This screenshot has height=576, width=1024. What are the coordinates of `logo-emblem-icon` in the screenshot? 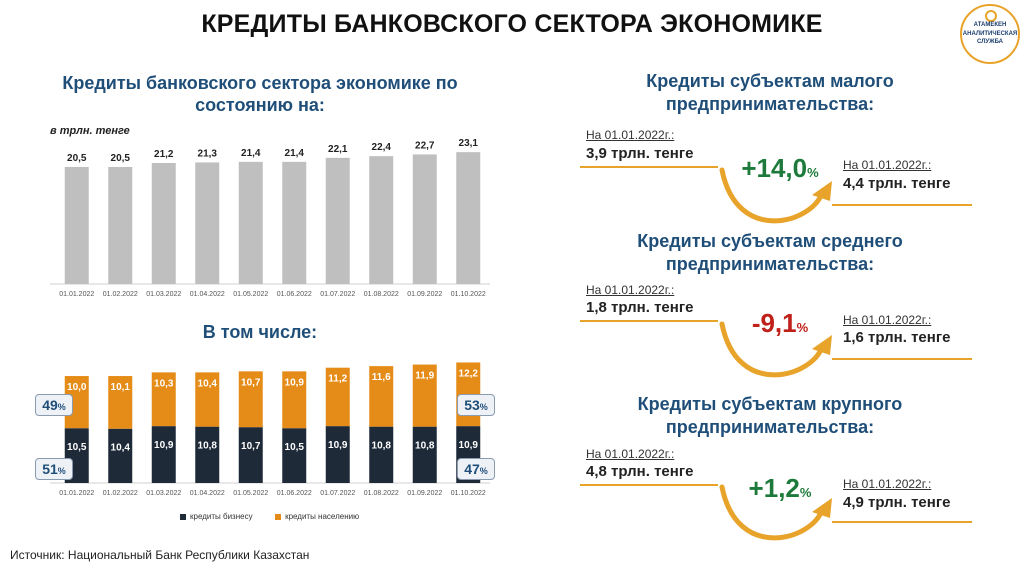 It's located at (991, 16).